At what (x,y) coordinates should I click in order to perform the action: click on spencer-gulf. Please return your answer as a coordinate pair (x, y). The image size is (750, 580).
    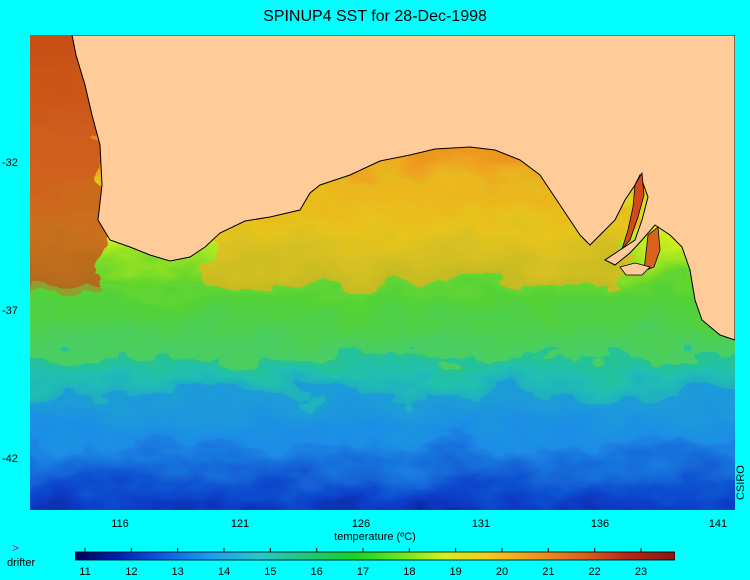
    Looking at the image, I should click on (633, 210).